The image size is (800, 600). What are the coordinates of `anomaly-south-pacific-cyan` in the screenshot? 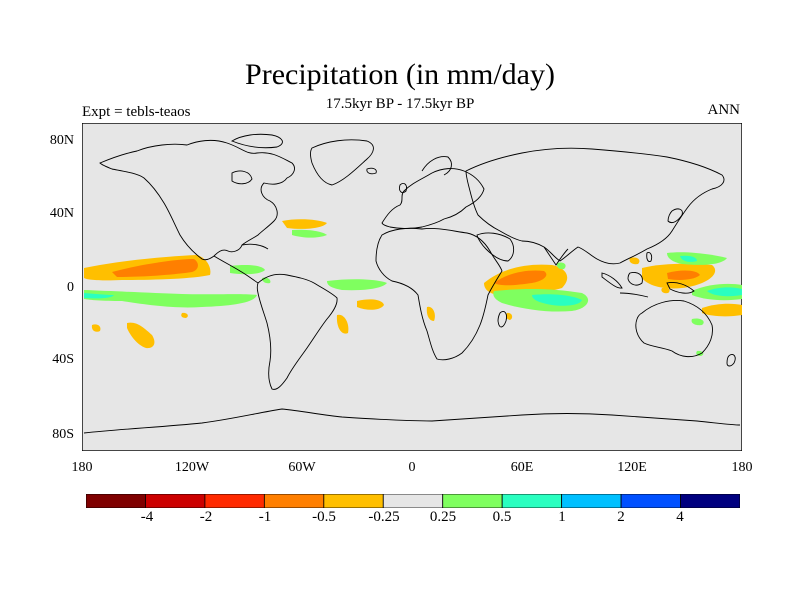 It's located at (99, 296).